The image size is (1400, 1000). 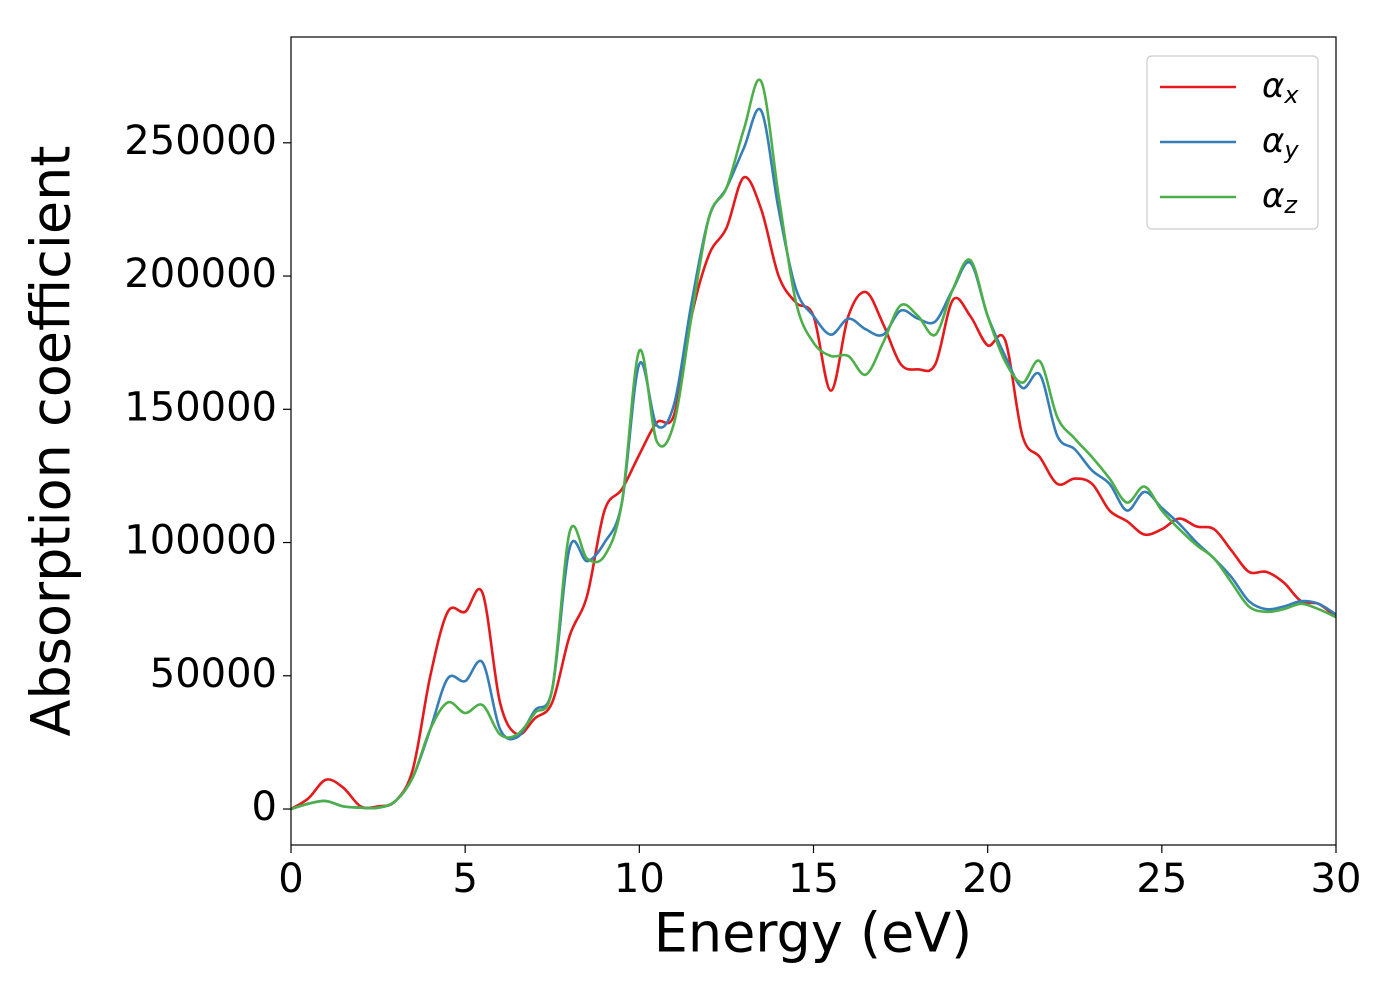 I want to click on y-tick-label: 250000, so click(x=200, y=141).